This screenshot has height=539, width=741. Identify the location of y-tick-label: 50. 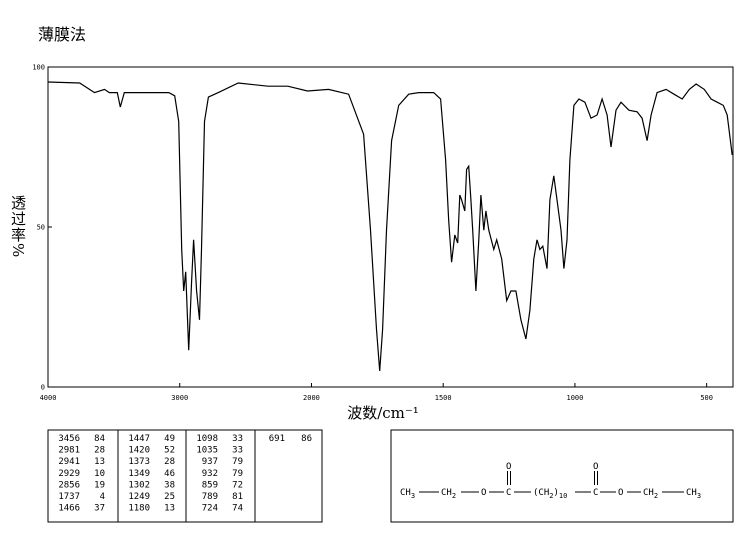
(41, 228).